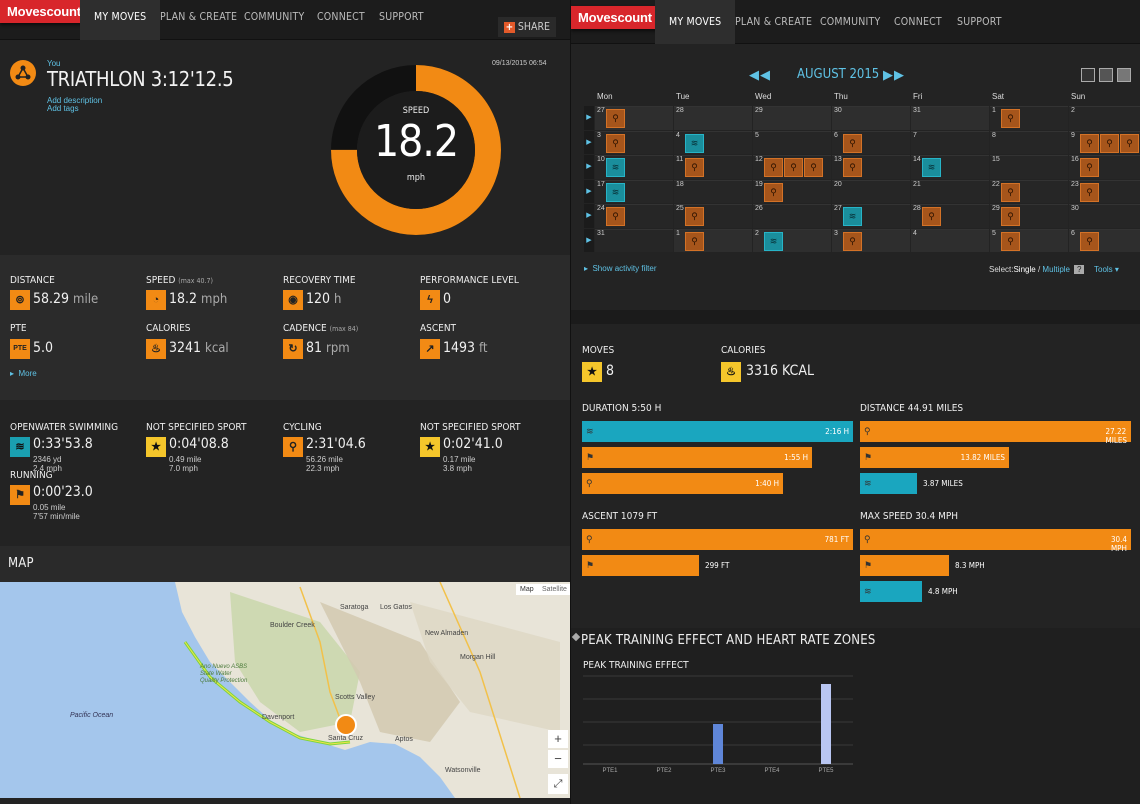  I want to click on next-year-button: ▶▶, so click(894, 74).